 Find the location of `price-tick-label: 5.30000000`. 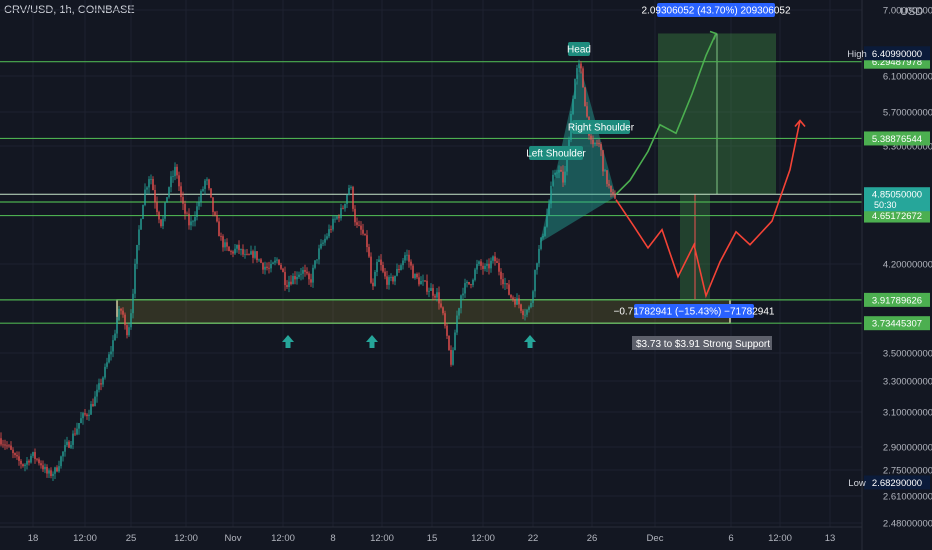

price-tick-label: 5.30000000 is located at coordinates (907, 147).